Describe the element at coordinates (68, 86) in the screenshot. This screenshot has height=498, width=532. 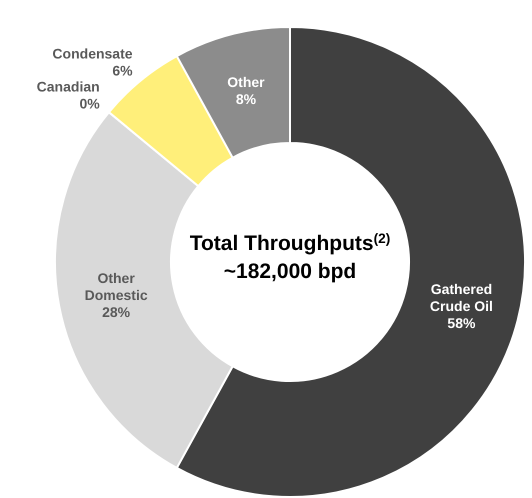
I see `category-label: Canadian` at that location.